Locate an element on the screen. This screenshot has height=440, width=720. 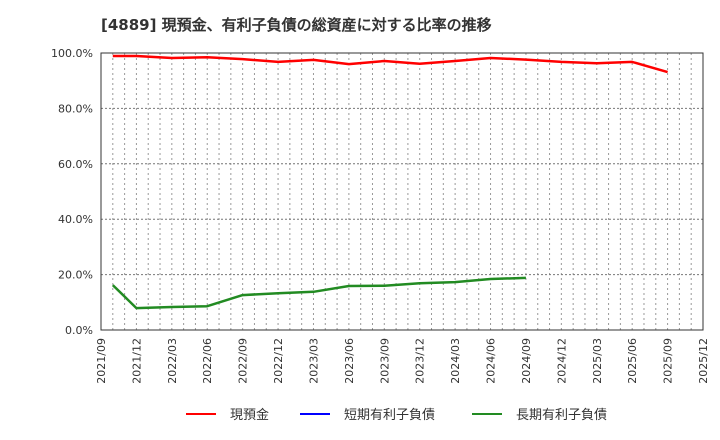
legend-swatch-green is located at coordinates (487, 413).